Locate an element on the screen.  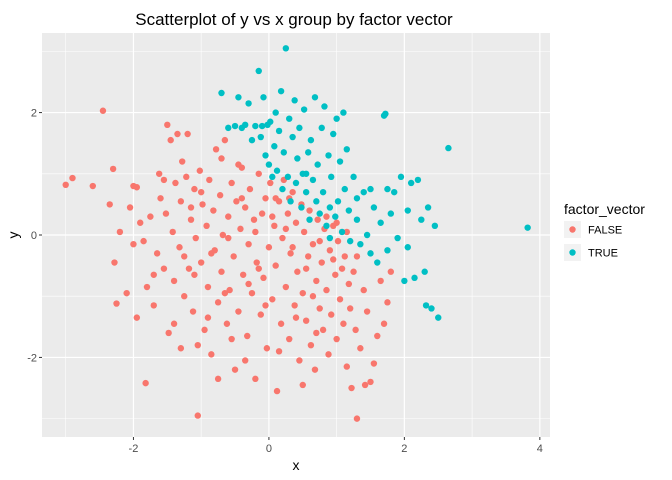
x-axis-title: x is located at coordinates (296, 465).